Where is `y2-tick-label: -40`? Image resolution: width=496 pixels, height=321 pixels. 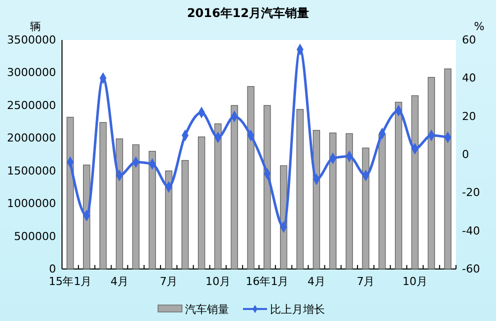
y2-tick-label: -40 is located at coordinates (471, 231).